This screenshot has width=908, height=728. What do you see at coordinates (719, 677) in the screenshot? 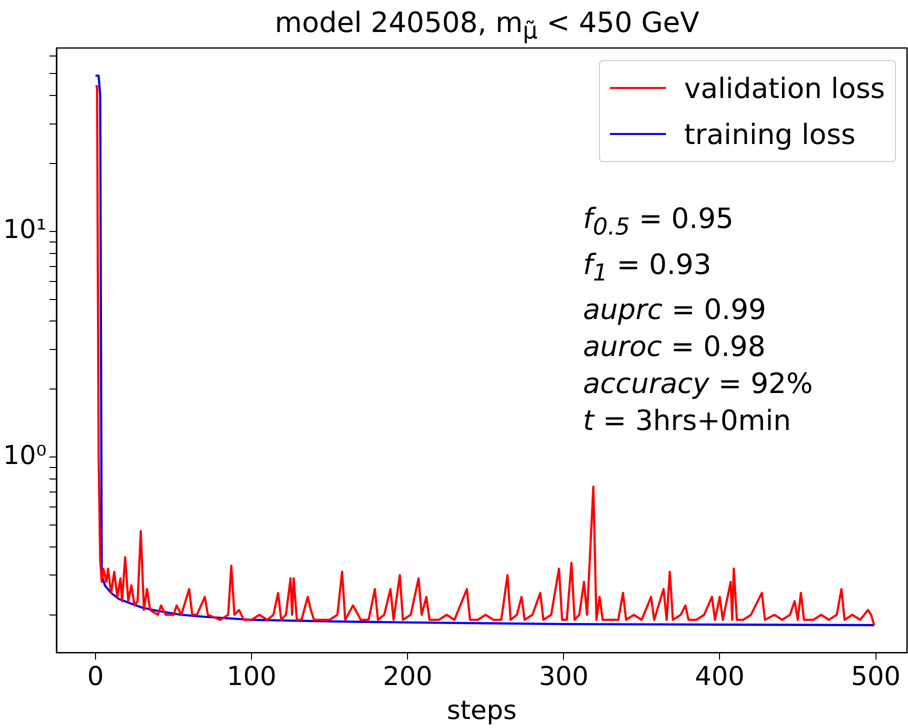
I see `x-tick-label: 400` at bounding box center [719, 677].